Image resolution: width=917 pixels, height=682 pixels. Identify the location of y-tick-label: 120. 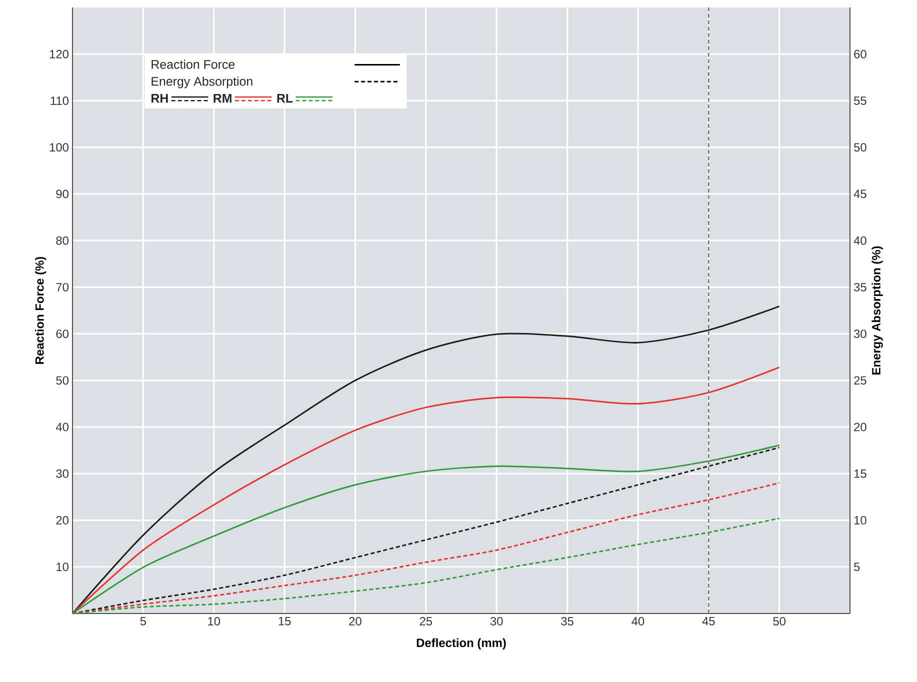
(59, 54).